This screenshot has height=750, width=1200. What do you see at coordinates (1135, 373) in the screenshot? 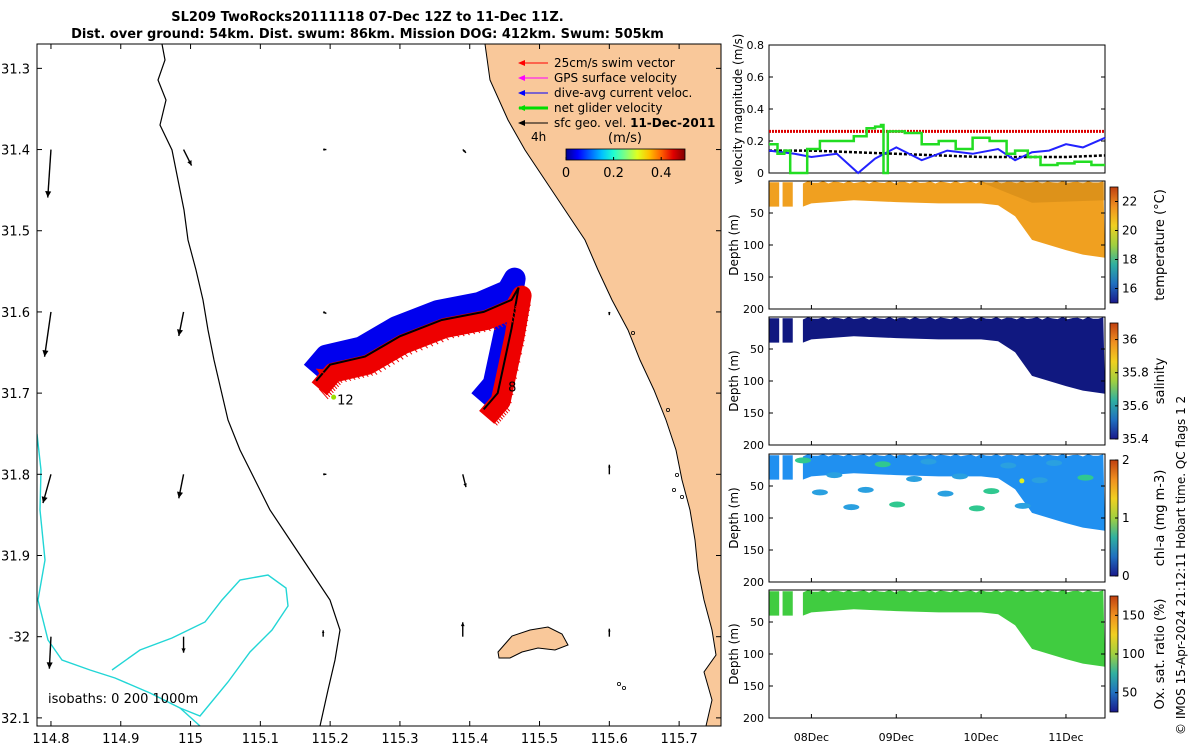
I see `colorbar-tick-label: 35.8` at bounding box center [1135, 373].